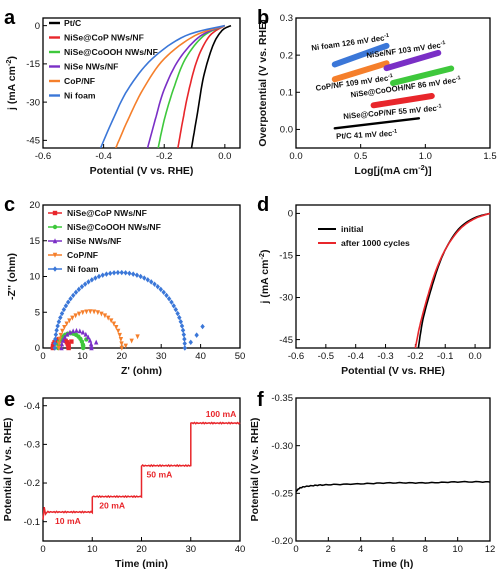 The width and height of the screenshot is (500, 574). What do you see at coordinates (286, 55) in the screenshot?
I see `y-tick-label: 0.2` at bounding box center [286, 55].